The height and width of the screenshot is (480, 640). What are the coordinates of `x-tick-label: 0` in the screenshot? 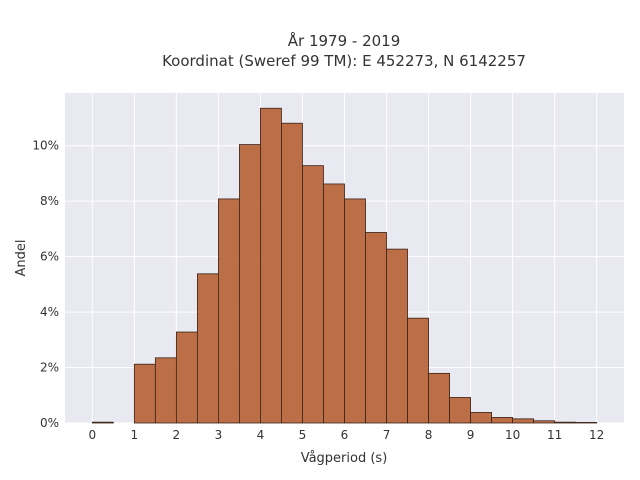 It's located at (92, 435).